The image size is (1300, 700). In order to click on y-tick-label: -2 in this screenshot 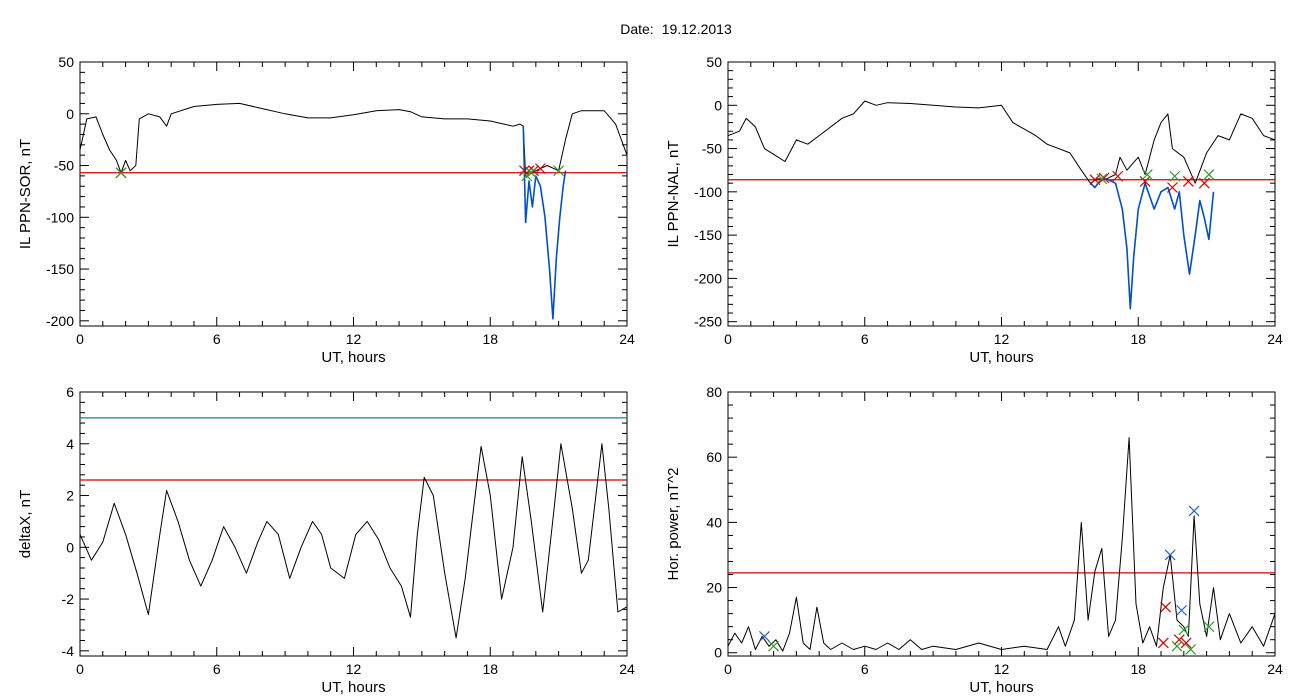, I will do `click(68, 599)`.